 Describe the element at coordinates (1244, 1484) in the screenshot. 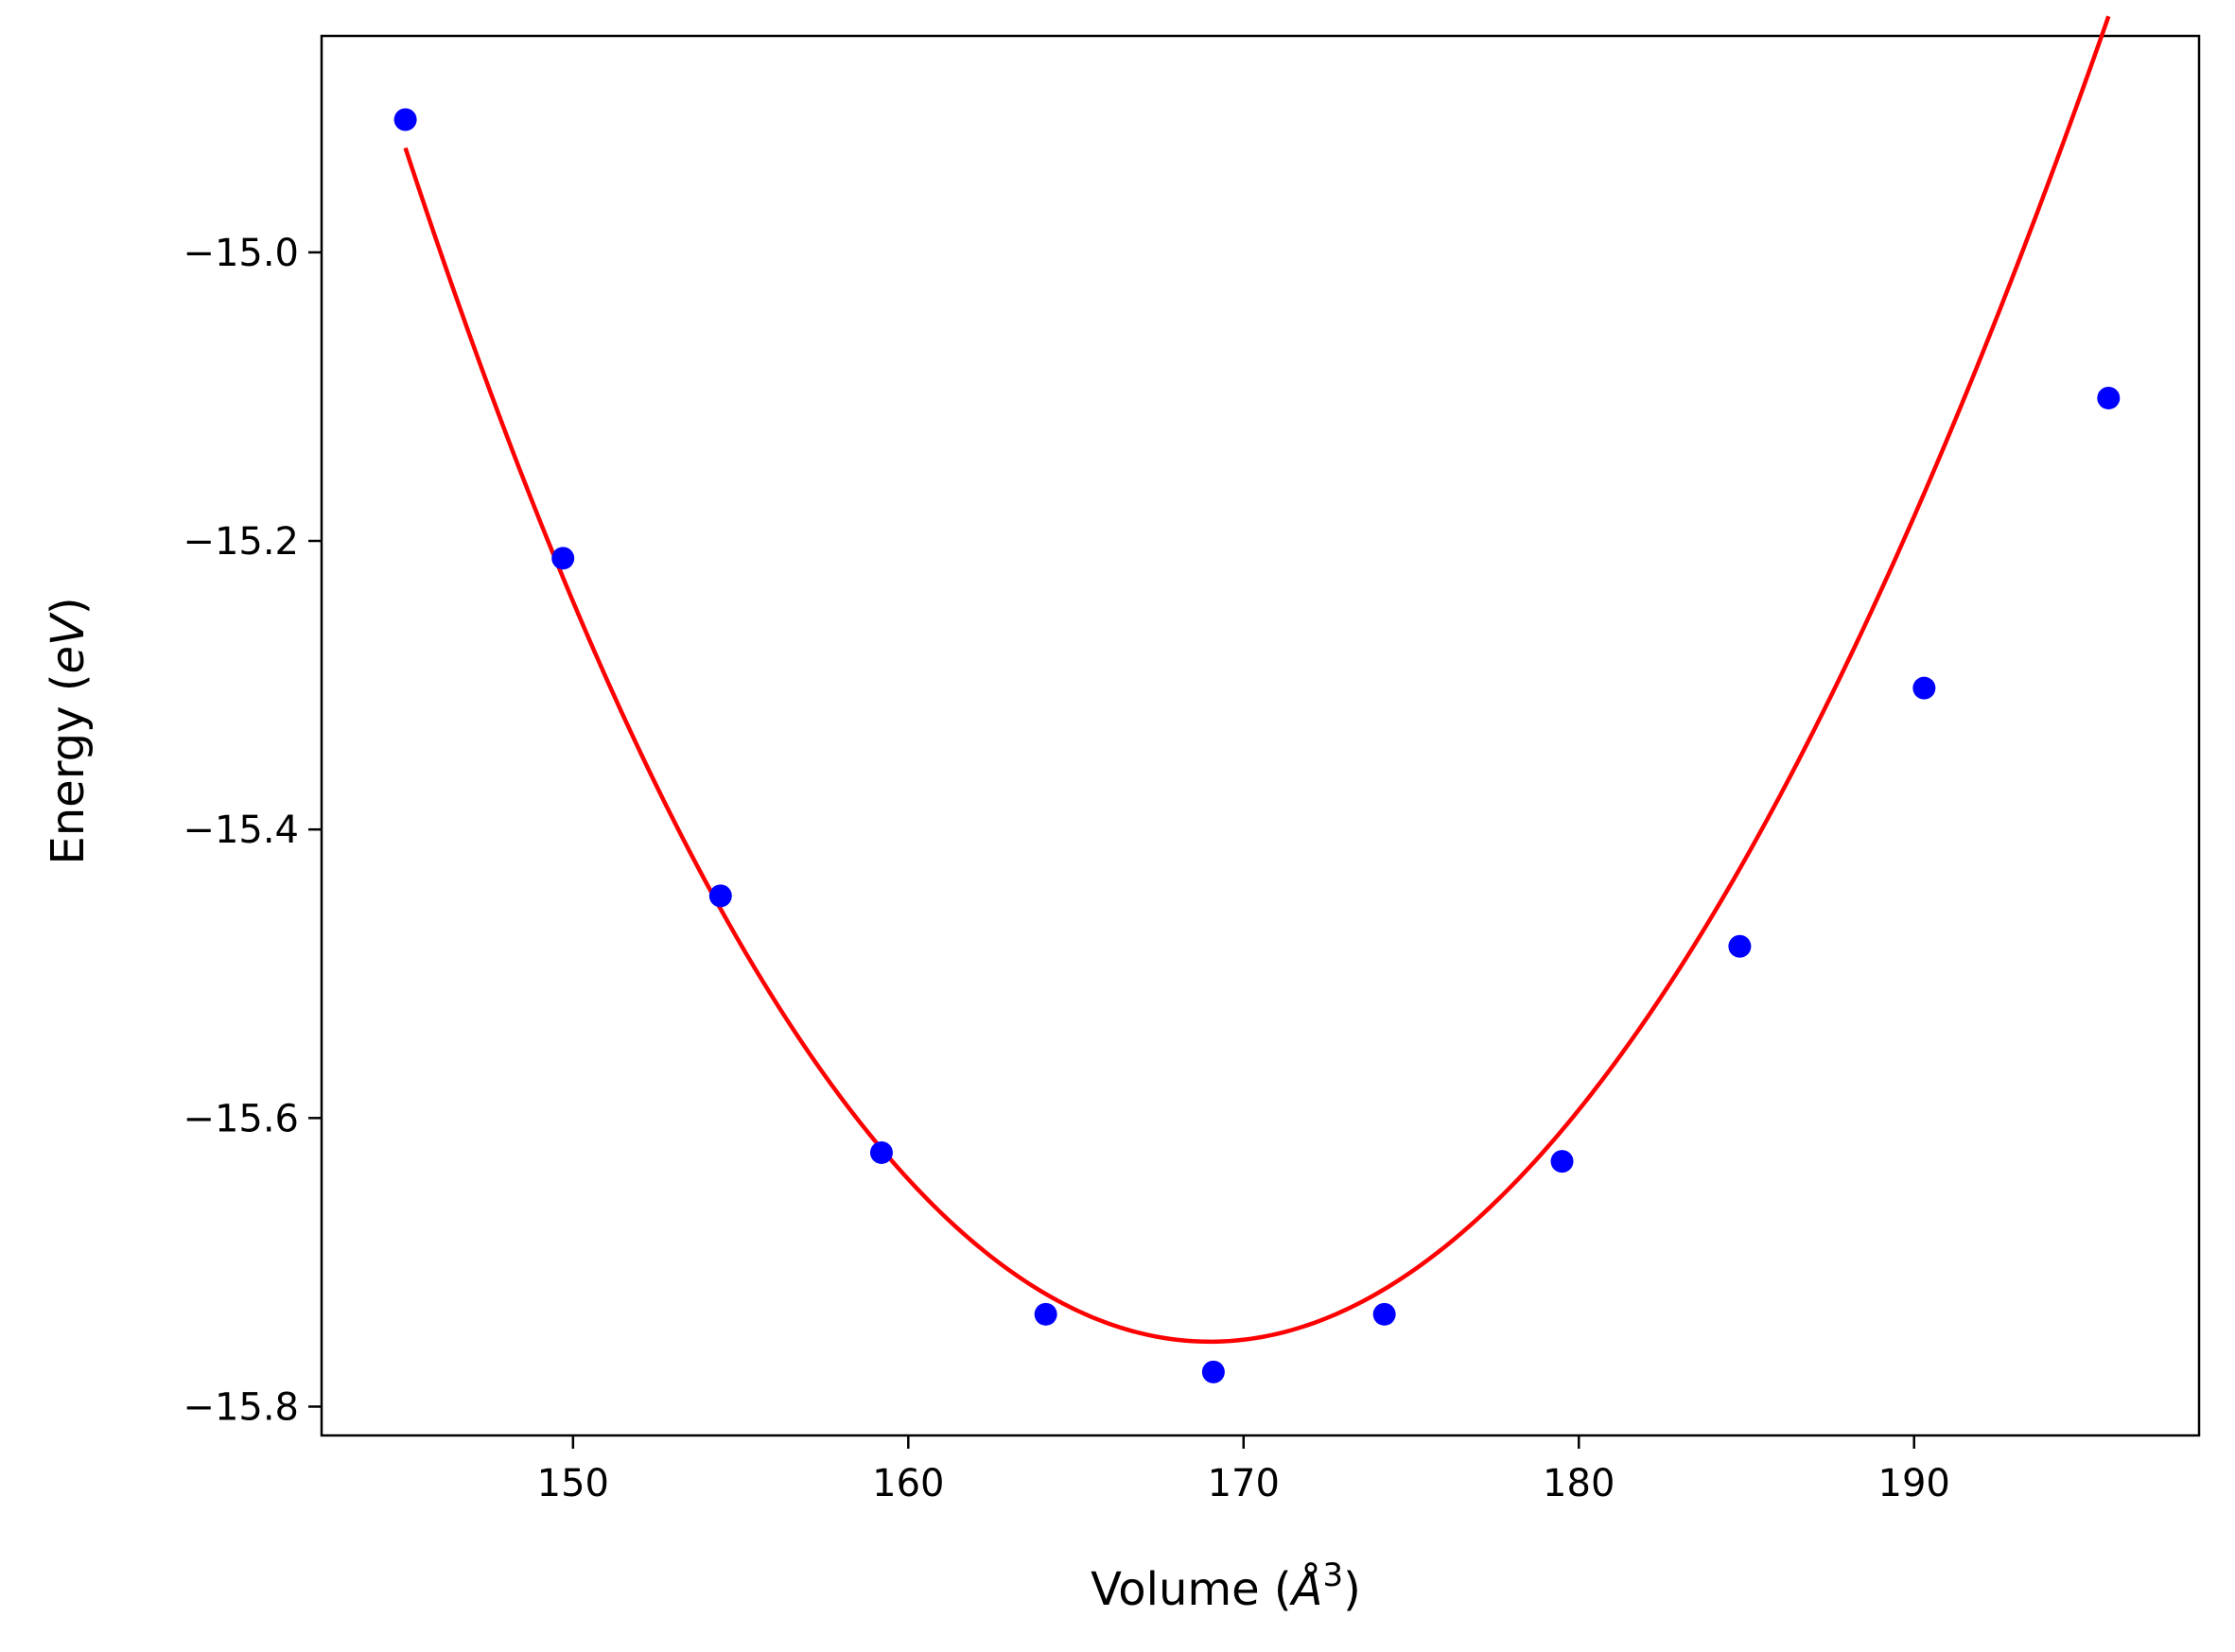

I see `x-tick-label: 170` at that location.